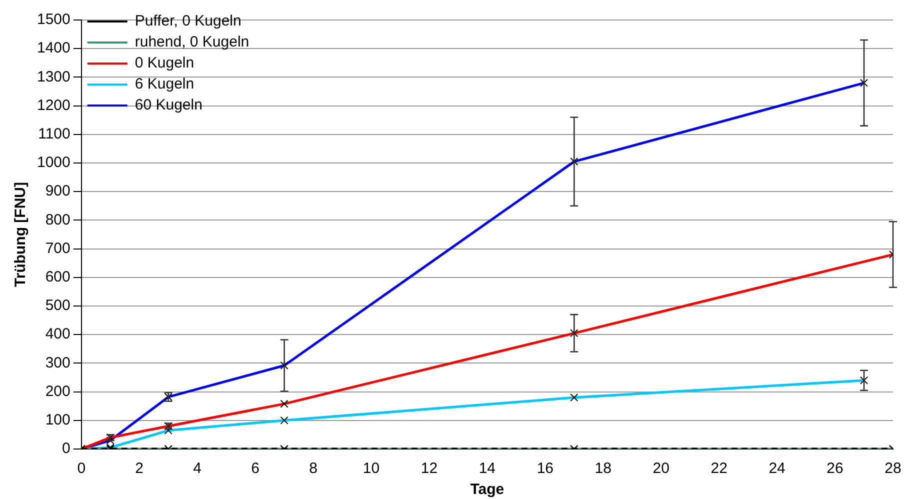 The height and width of the screenshot is (499, 915). Describe the element at coordinates (603, 469) in the screenshot. I see `x-tick-label: 18` at that location.